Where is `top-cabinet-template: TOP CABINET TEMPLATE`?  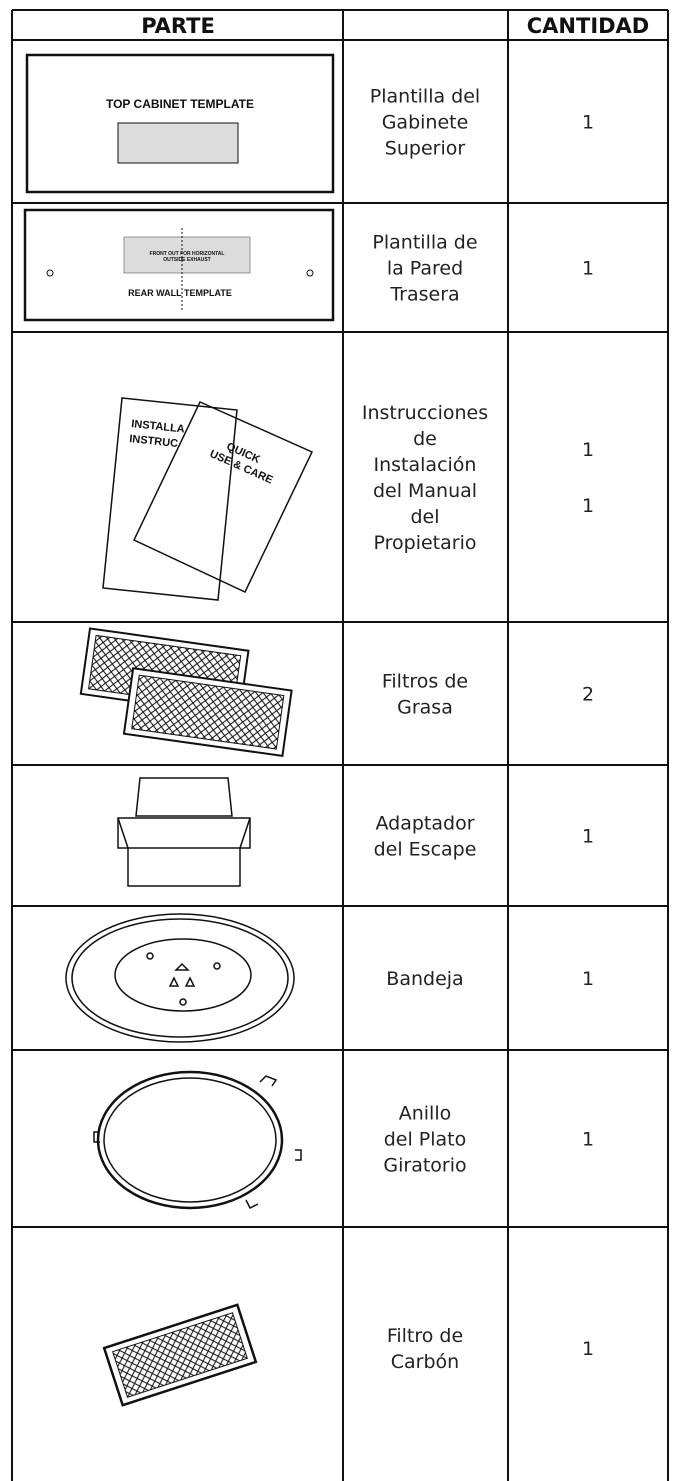 top-cabinet-template: TOP CABINET TEMPLATE is located at coordinates (180, 123).